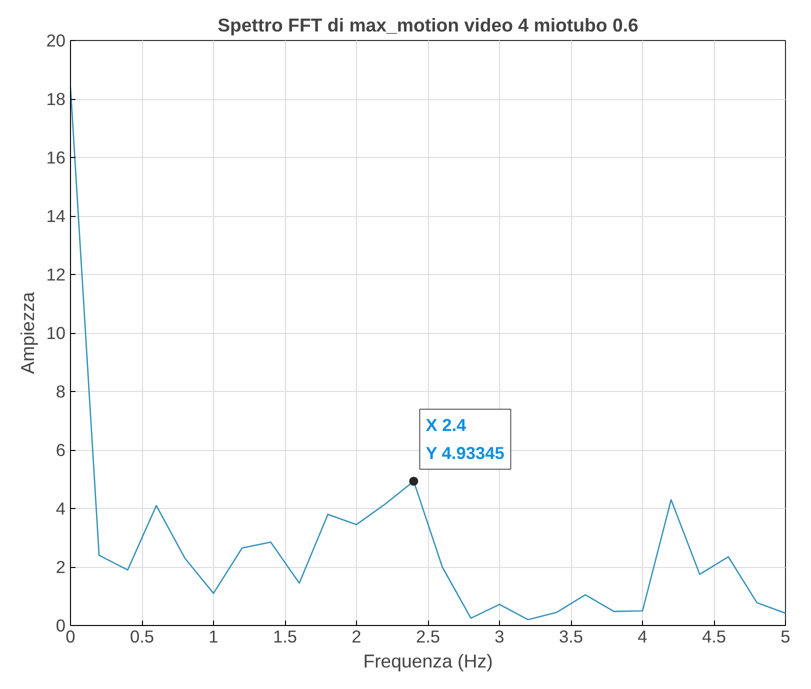  What do you see at coordinates (61, 392) in the screenshot?
I see `y-tick-label: 8` at bounding box center [61, 392].